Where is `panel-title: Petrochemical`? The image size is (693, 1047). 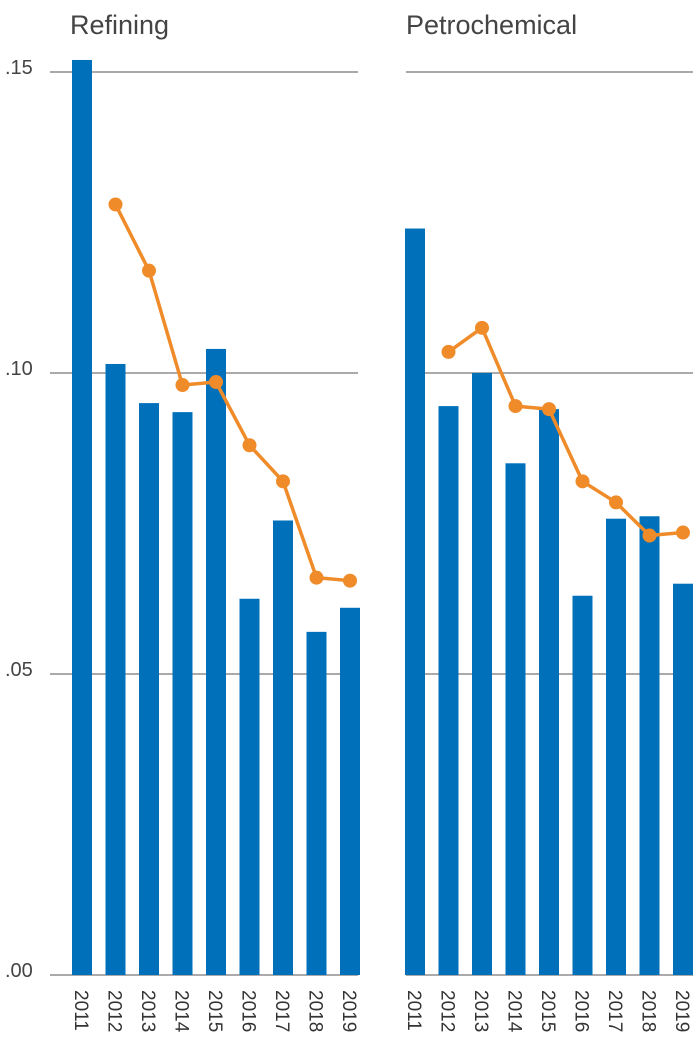
panel-title: Petrochemical is located at coordinates (491, 25).